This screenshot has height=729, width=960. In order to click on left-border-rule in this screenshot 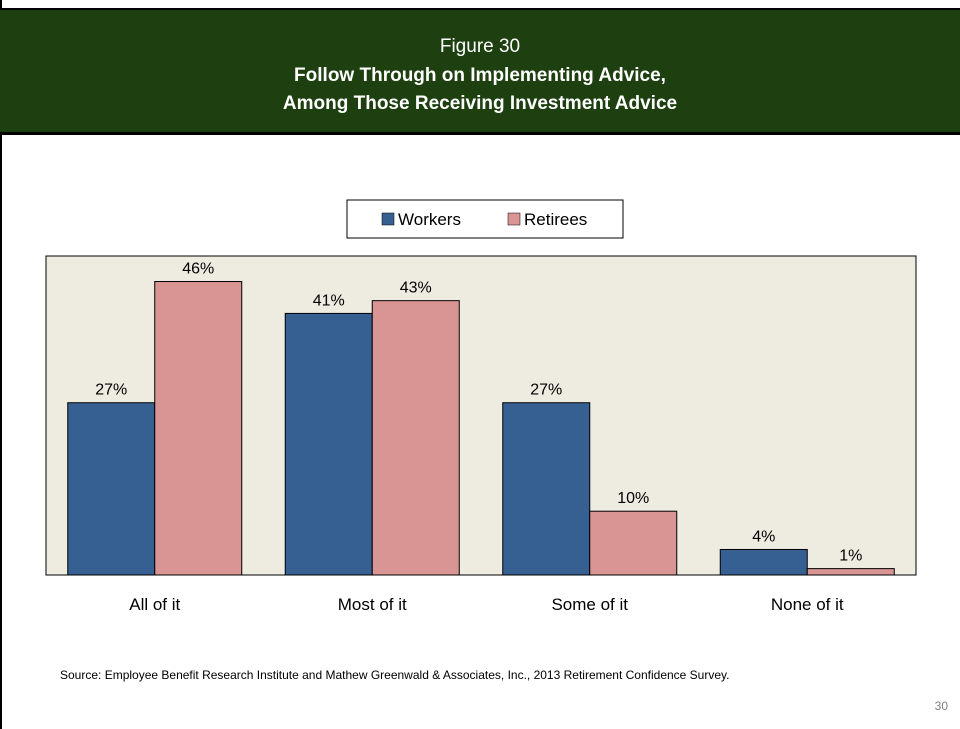, I will do `click(1, 364)`.